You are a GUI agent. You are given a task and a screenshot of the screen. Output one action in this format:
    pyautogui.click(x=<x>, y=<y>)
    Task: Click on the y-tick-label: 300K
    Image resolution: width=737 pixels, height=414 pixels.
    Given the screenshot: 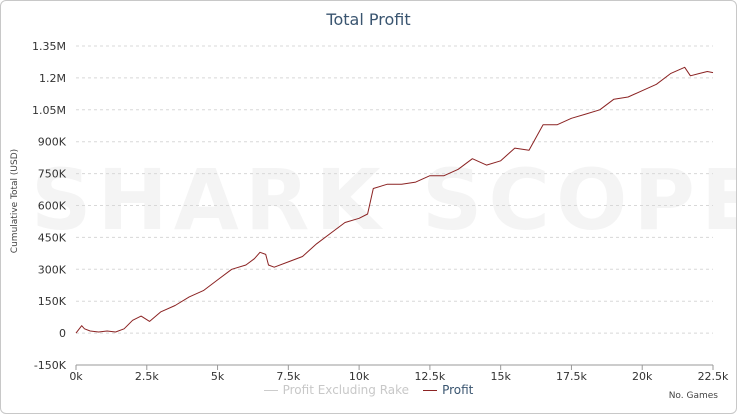 What is the action you would take?
    pyautogui.click(x=52, y=269)
    